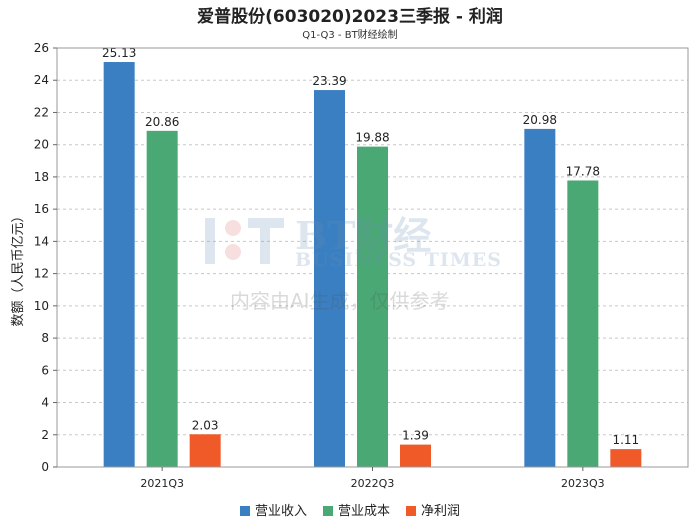 The width and height of the screenshot is (700, 524). I want to click on legend-item: 净利润, so click(433, 509).